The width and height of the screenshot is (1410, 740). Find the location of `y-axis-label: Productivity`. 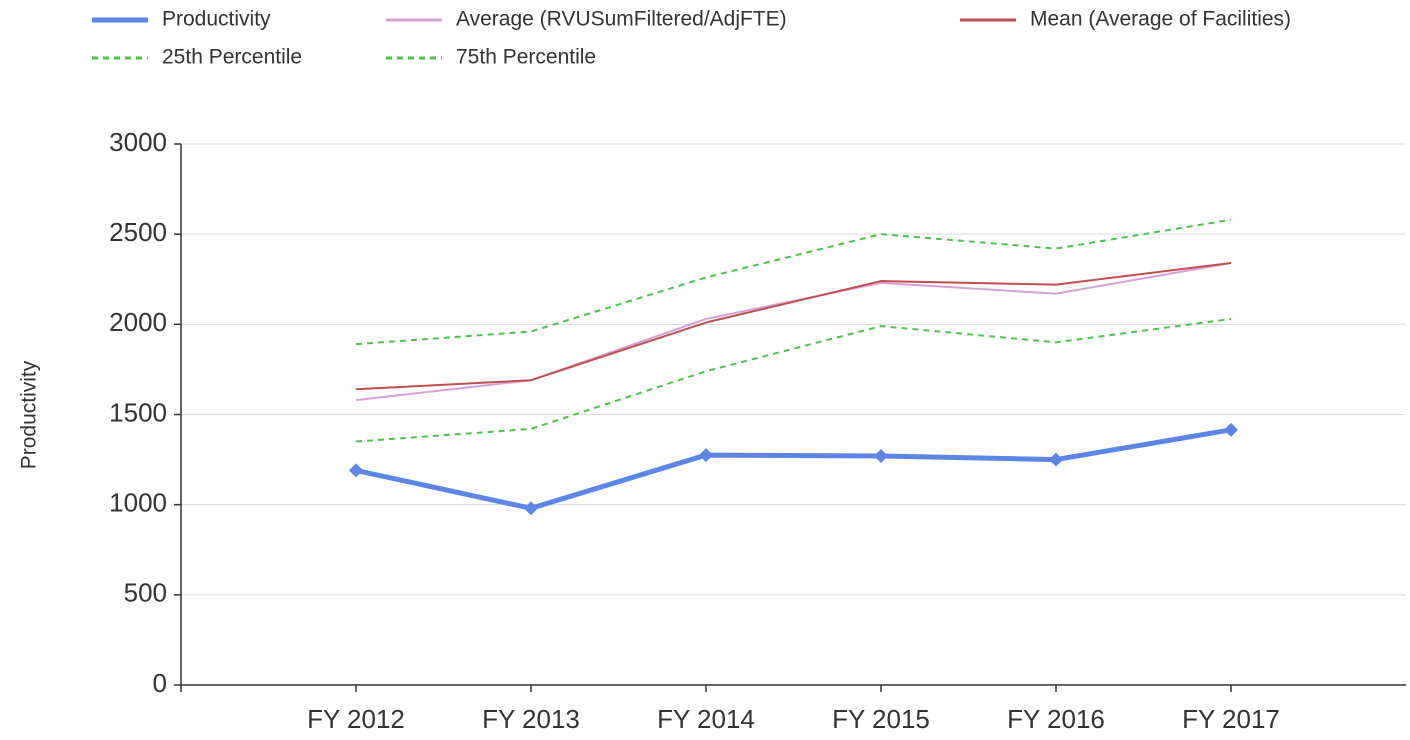

y-axis-label: Productivity is located at coordinates (29, 414).